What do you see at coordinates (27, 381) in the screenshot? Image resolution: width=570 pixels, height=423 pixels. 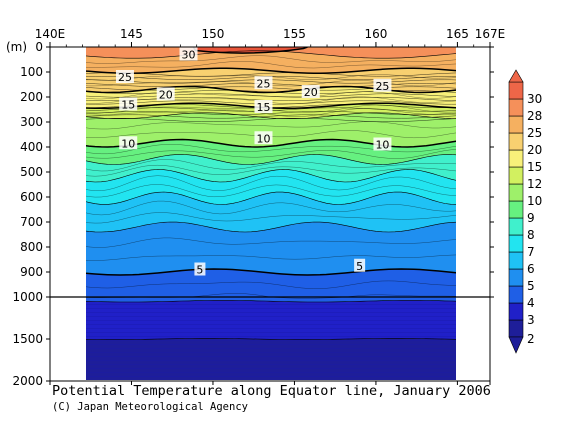 I see `y-tick-label: 2000` at bounding box center [27, 381].